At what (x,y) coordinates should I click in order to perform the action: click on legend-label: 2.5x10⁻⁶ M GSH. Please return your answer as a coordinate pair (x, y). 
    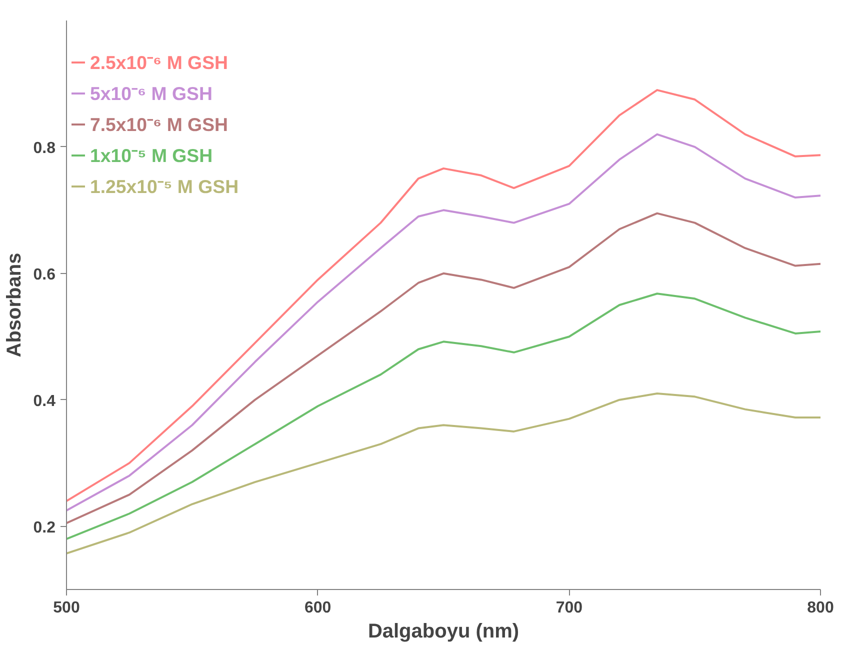
    Looking at the image, I should click on (159, 62).